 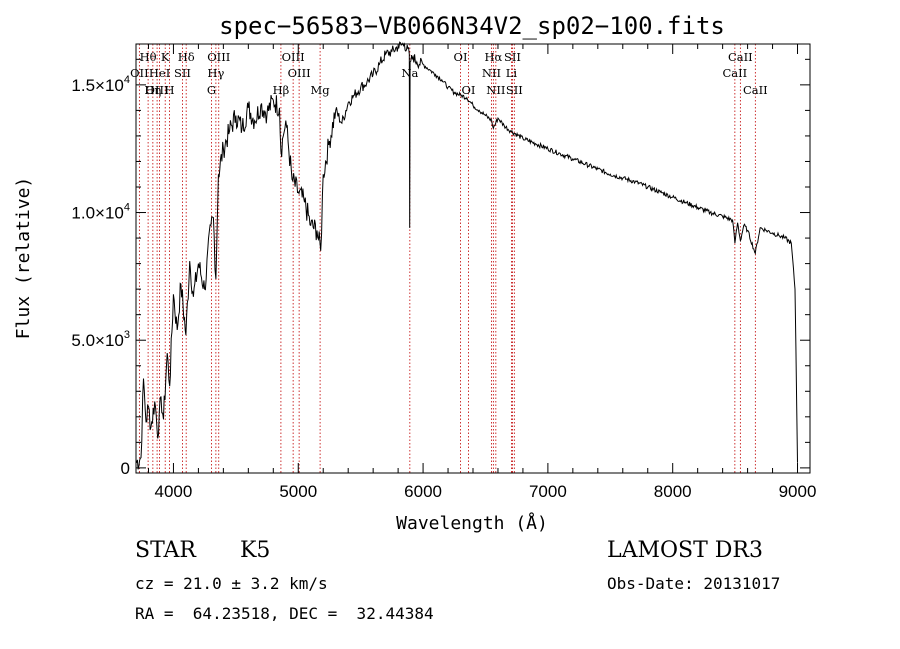 What do you see at coordinates (740, 57) in the screenshot?
I see `line-label-25: CaII` at bounding box center [740, 57].